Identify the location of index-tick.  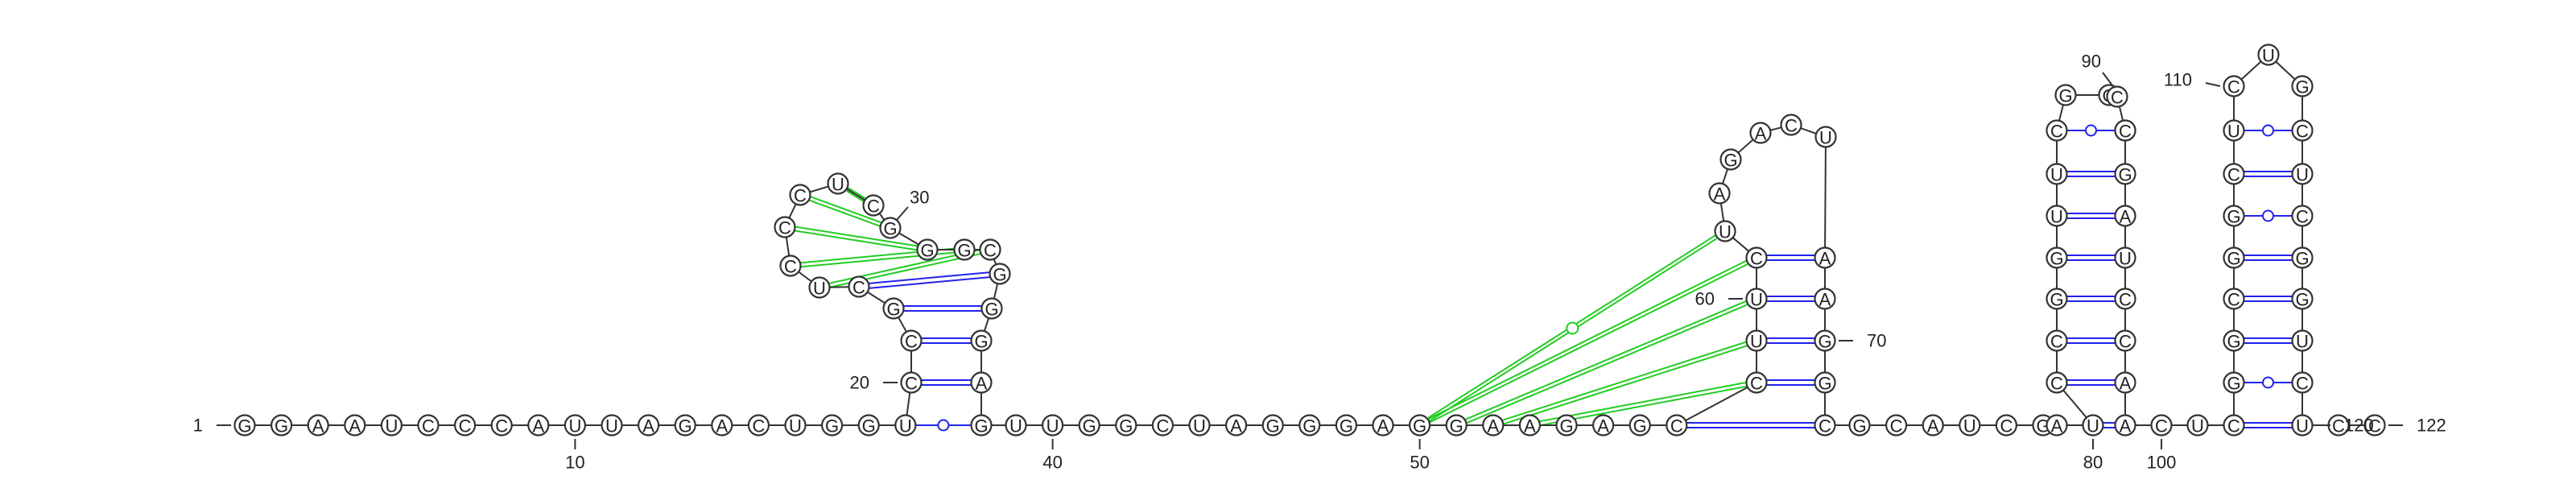
(2107, 79).